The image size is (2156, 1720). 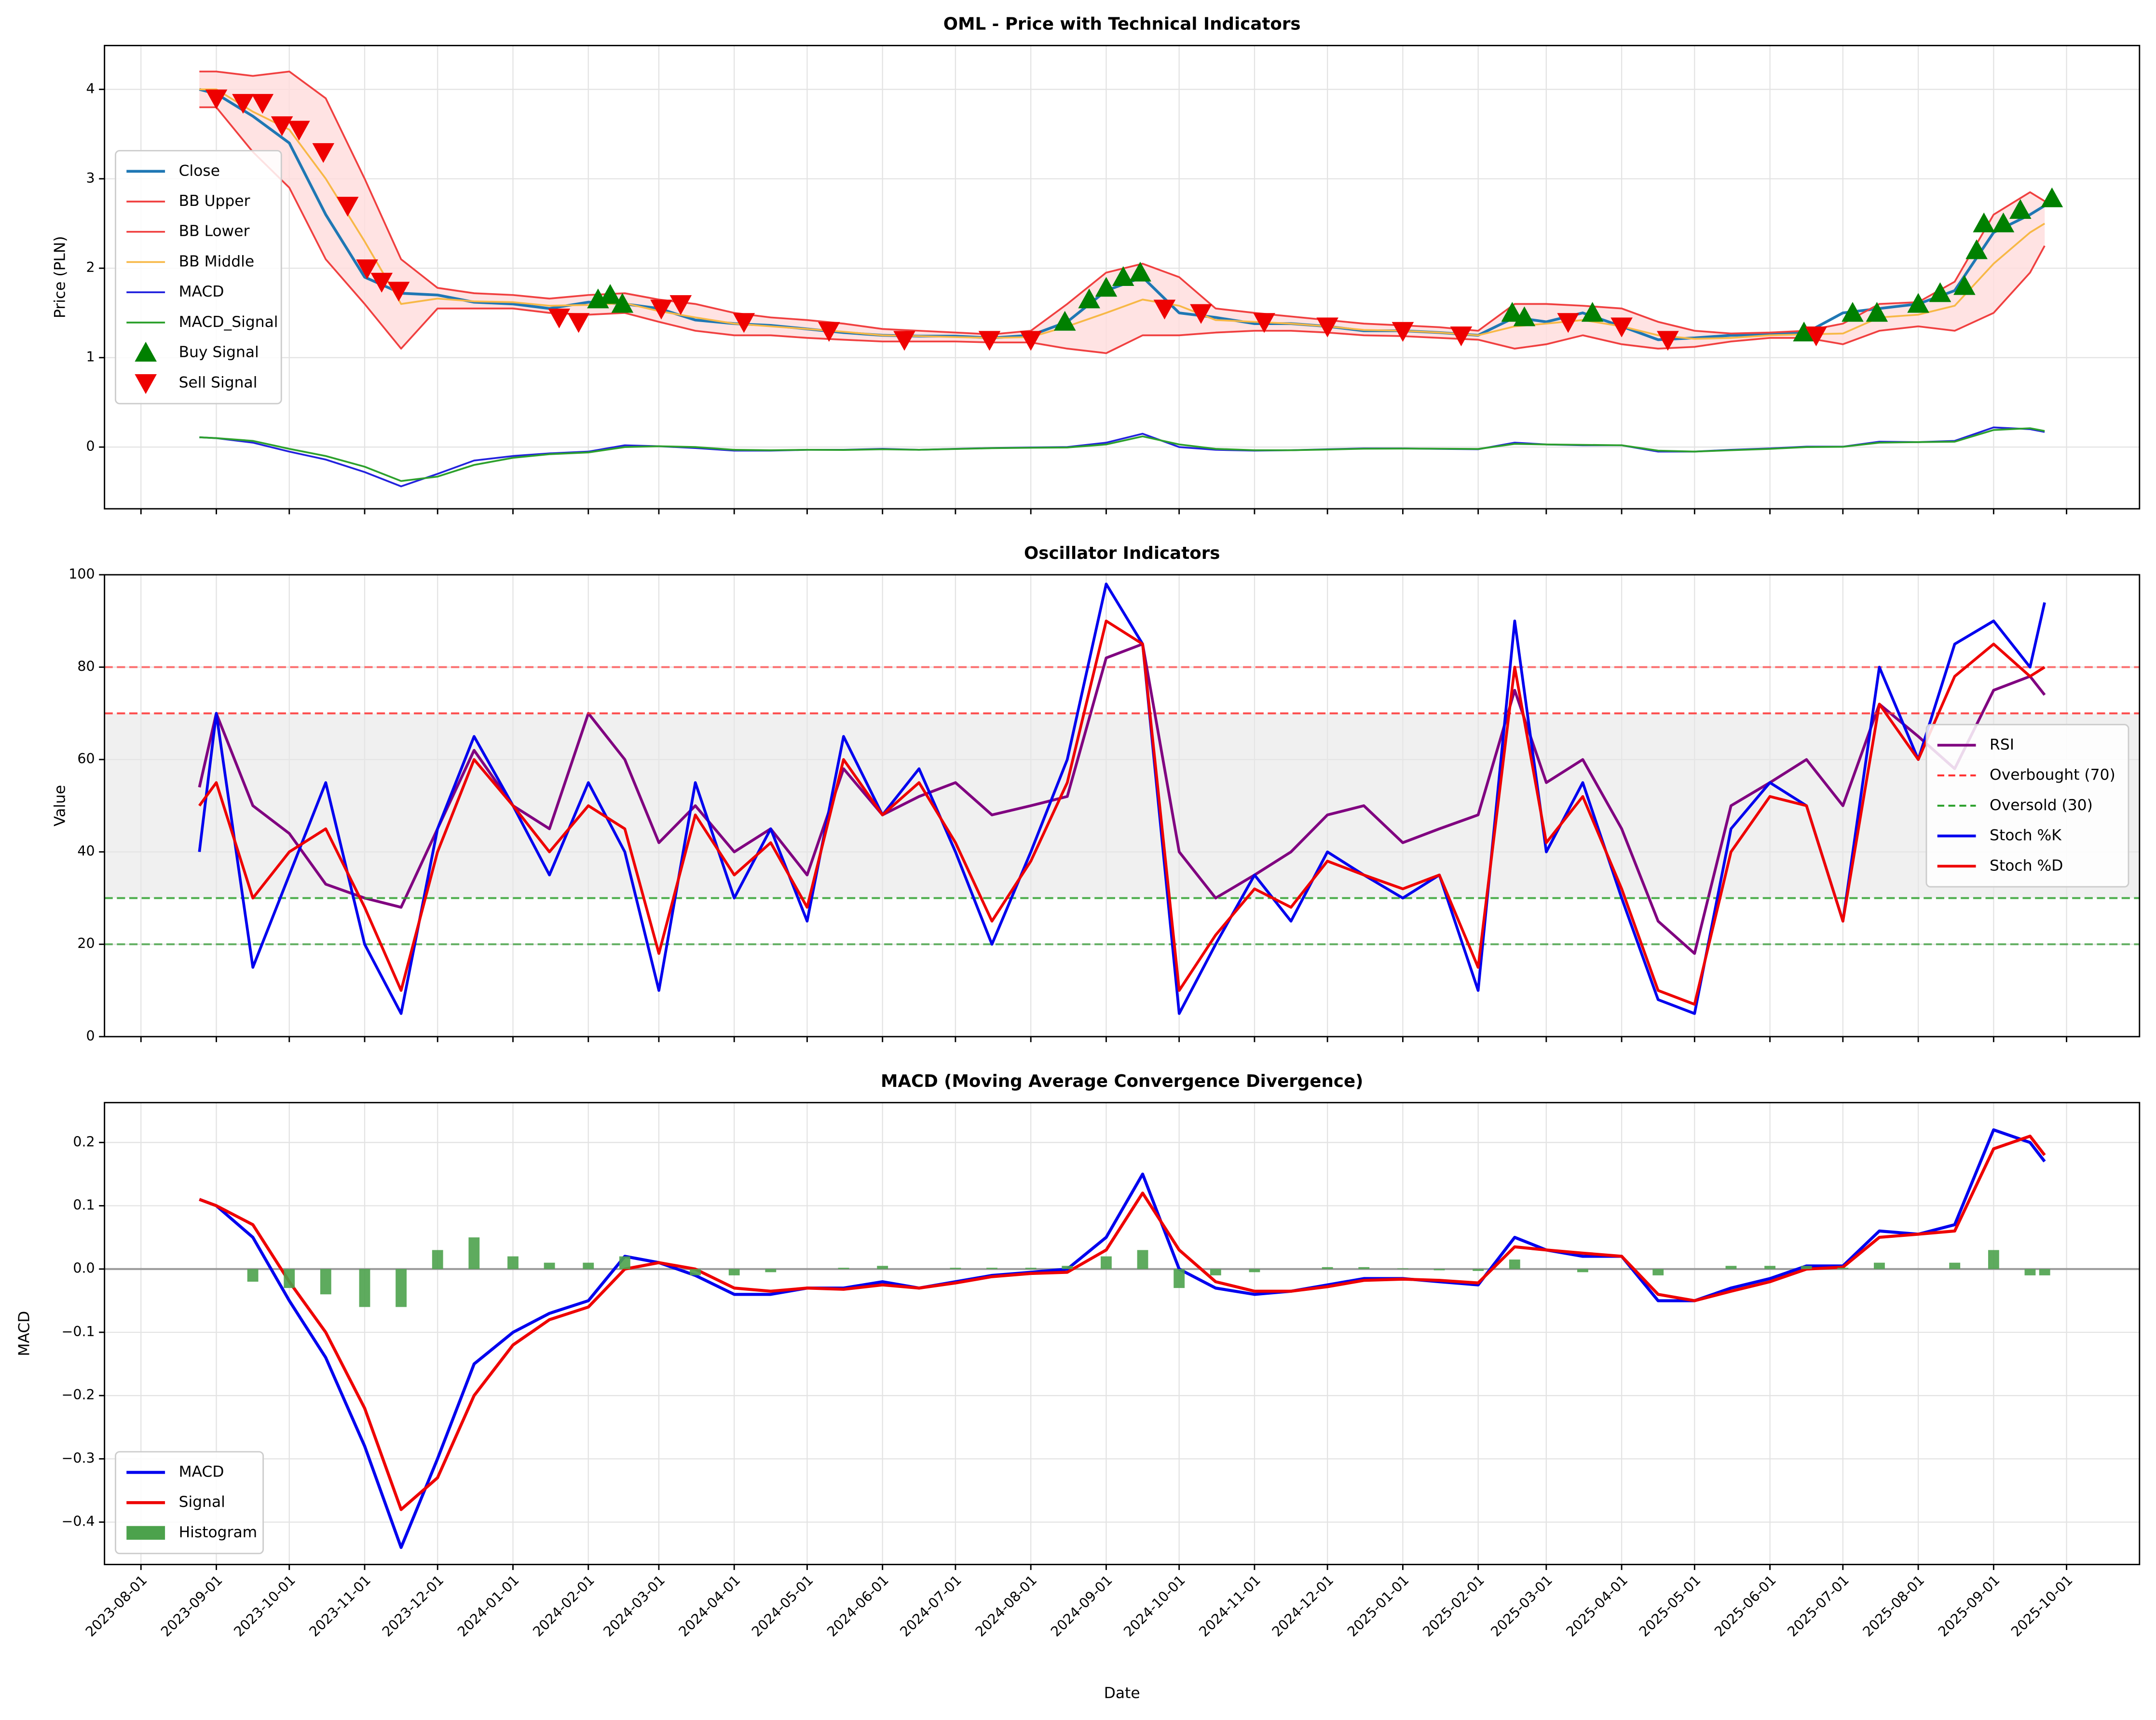 What do you see at coordinates (1122, 230) in the screenshot?
I see `series-line` at bounding box center [1122, 230].